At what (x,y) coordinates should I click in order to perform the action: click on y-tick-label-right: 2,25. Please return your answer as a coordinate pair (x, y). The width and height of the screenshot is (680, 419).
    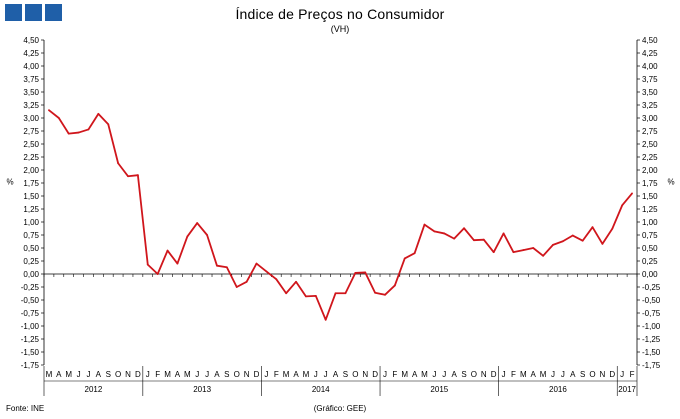
    Looking at the image, I should click on (650, 157).